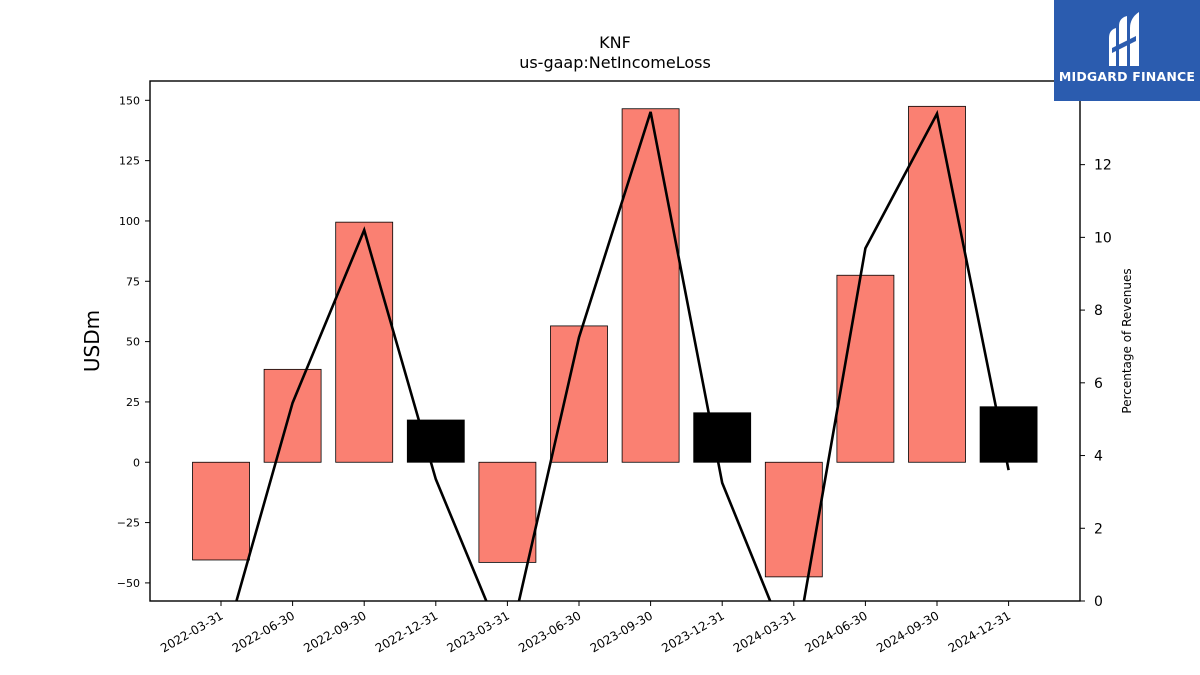  I want to click on y-tick-label: −25, so click(128, 523).